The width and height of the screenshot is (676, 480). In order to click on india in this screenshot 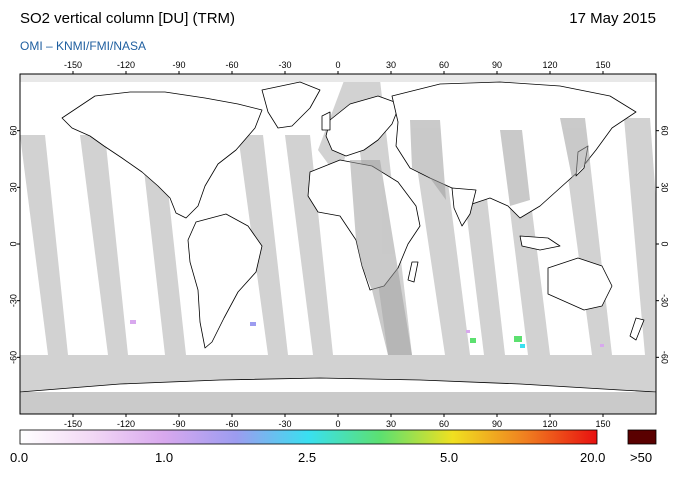, I will do `click(464, 207)`.